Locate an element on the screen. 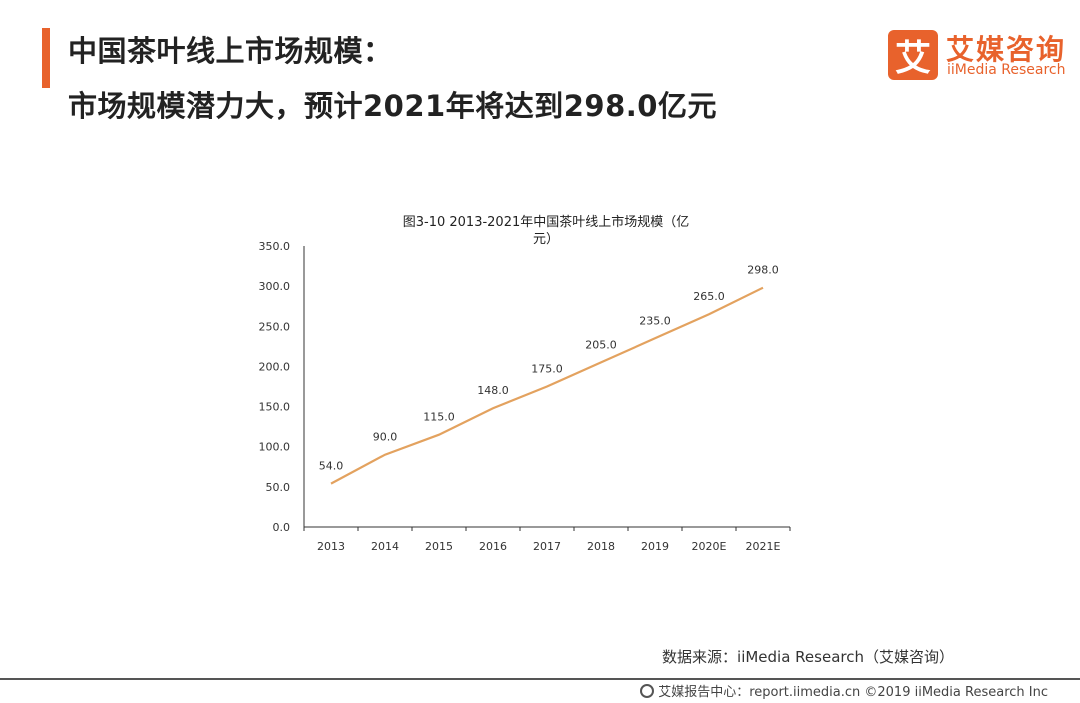 This screenshot has width=1080, height=703. data-label: 175.0 is located at coordinates (547, 369).